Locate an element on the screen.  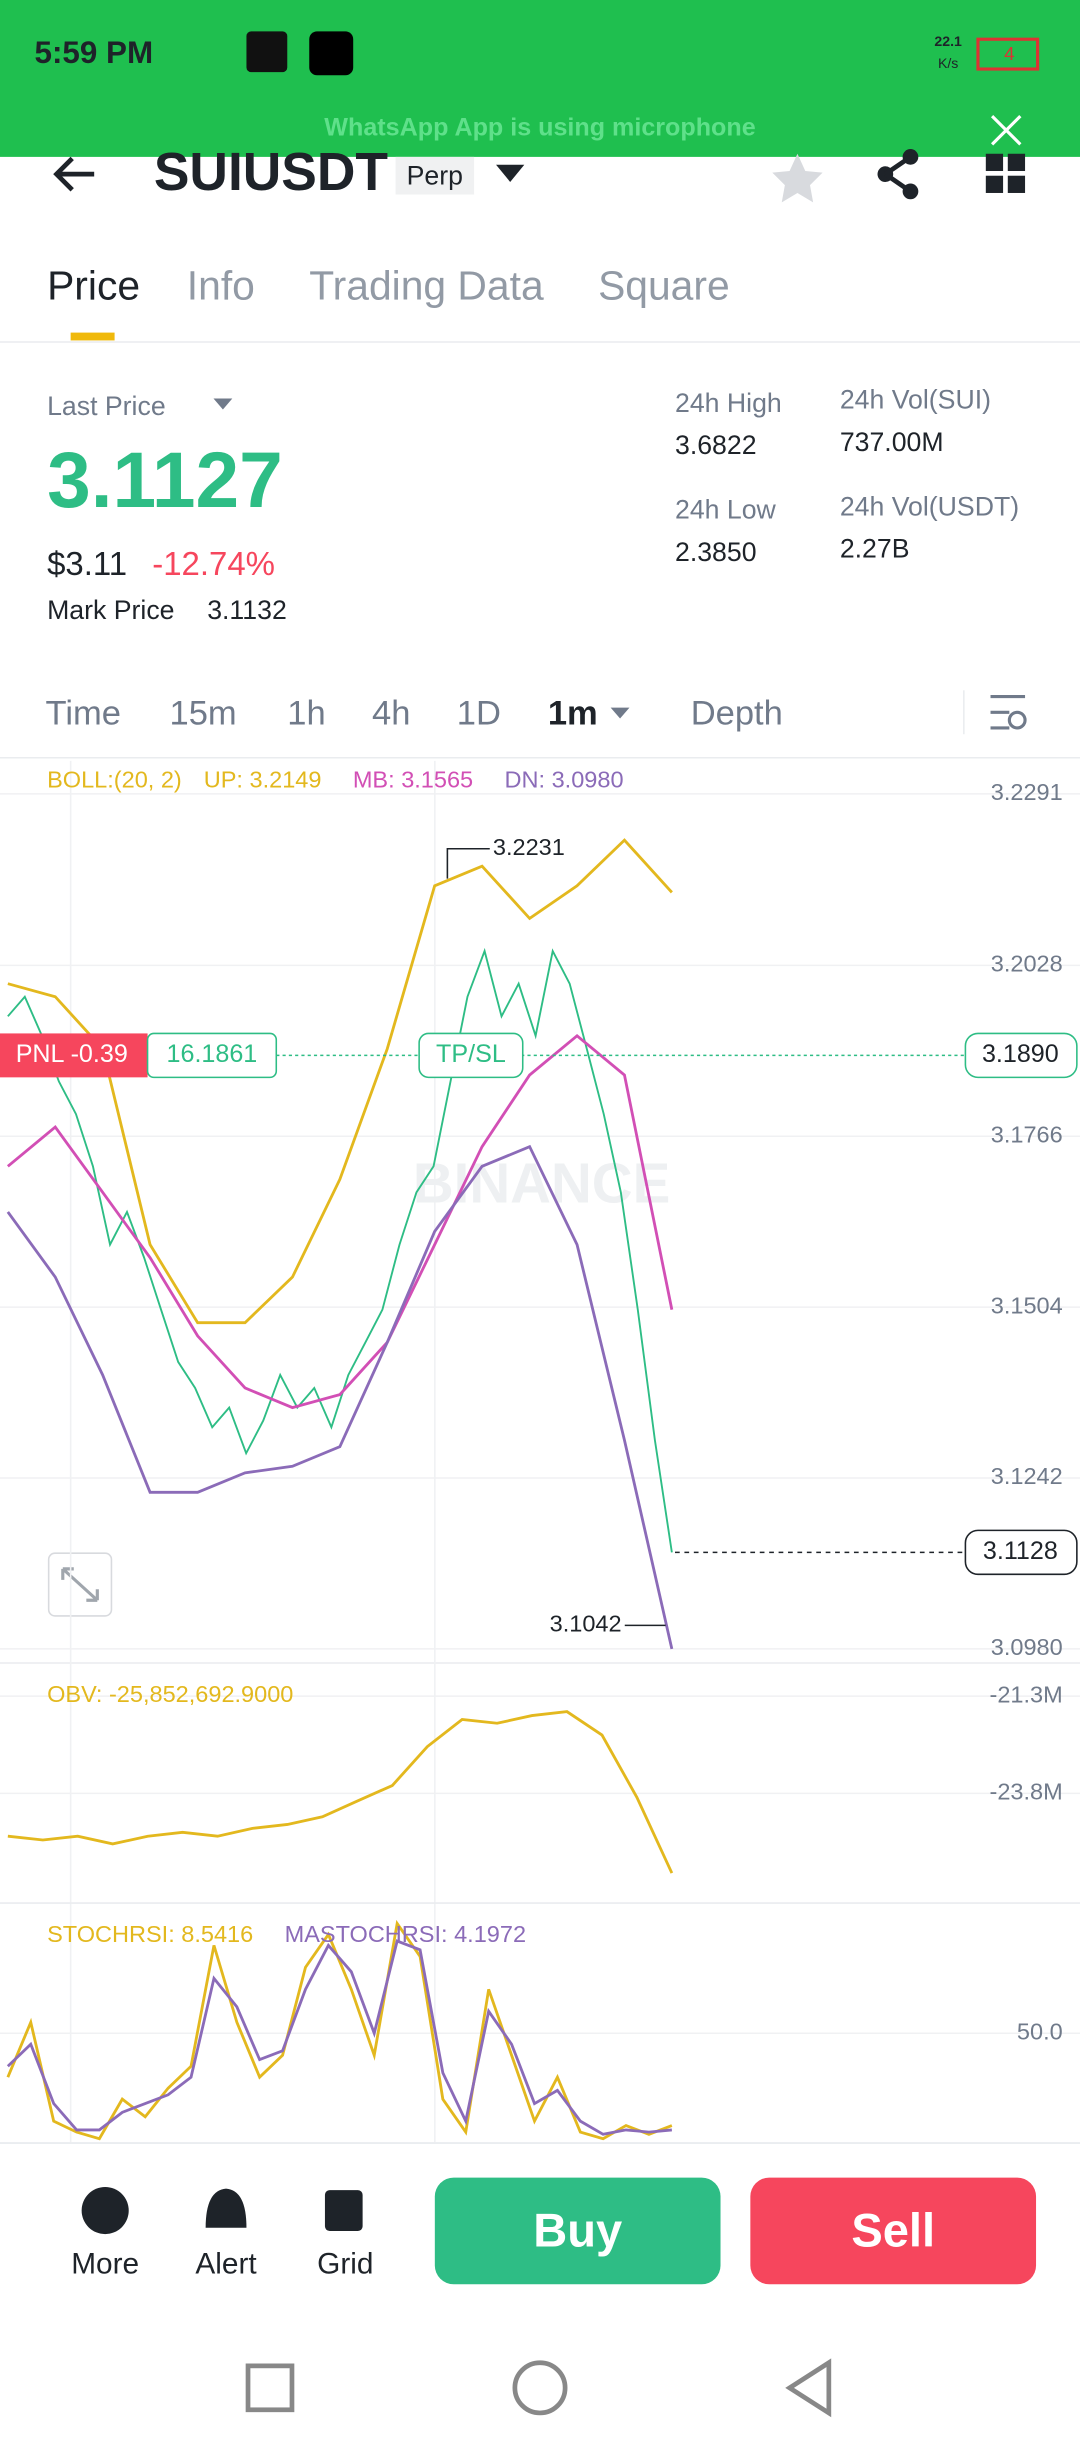
last-price-dropdown is located at coordinates (223, 404).